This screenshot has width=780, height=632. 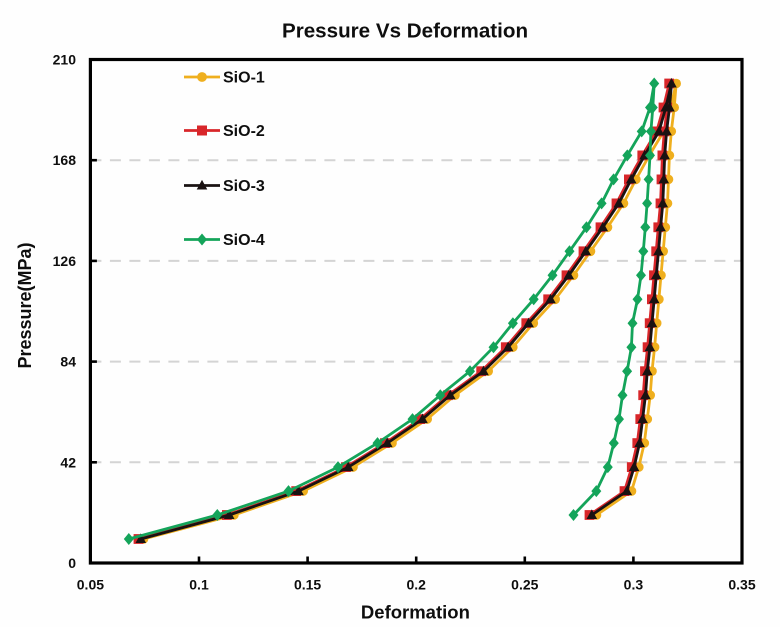 What do you see at coordinates (405, 31) in the screenshot?
I see `svg-text: Pressure Vs Deformation` at bounding box center [405, 31].